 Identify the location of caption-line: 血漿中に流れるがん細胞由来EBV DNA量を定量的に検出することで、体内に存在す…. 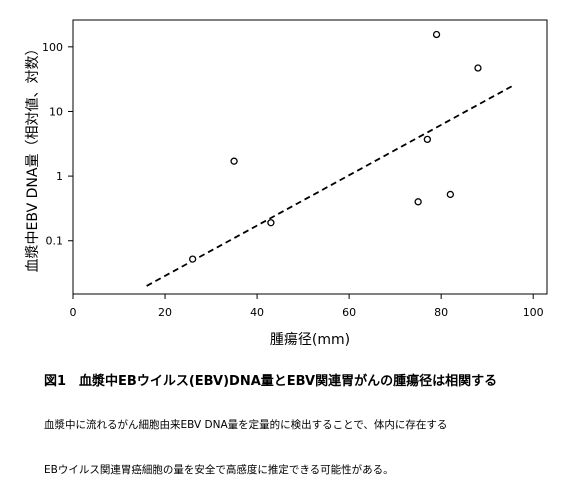
(246, 425).